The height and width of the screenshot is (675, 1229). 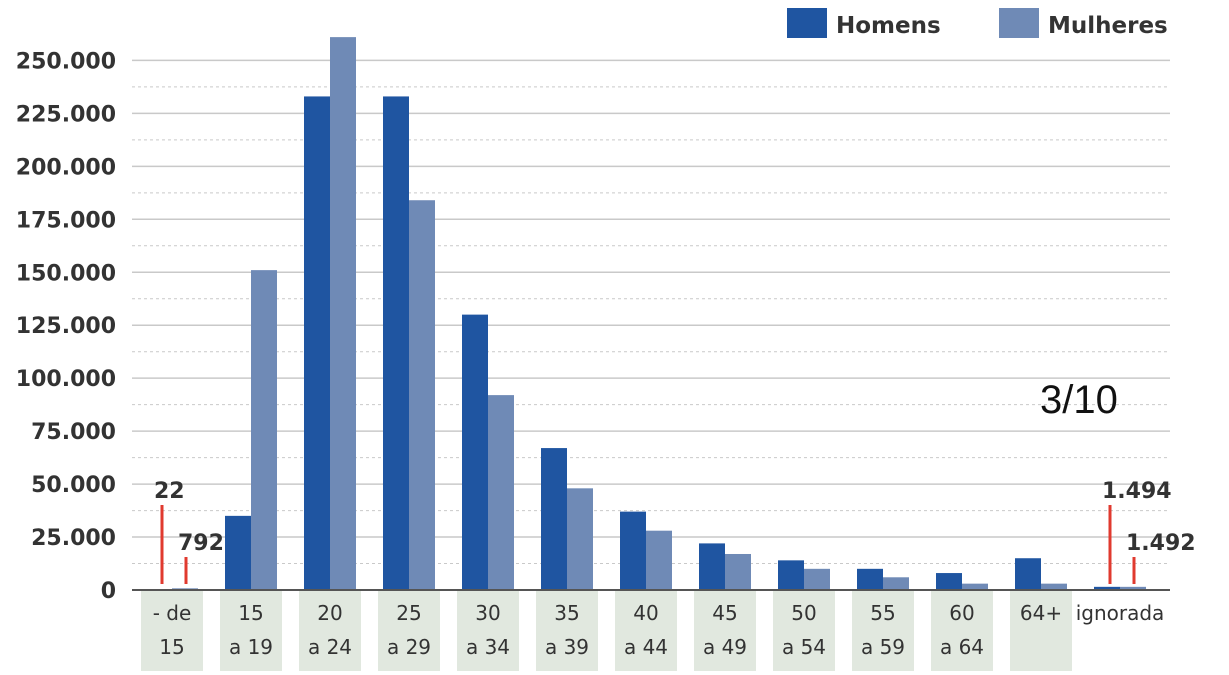 I want to click on y-tick-label: 25.000, so click(x=73, y=538).